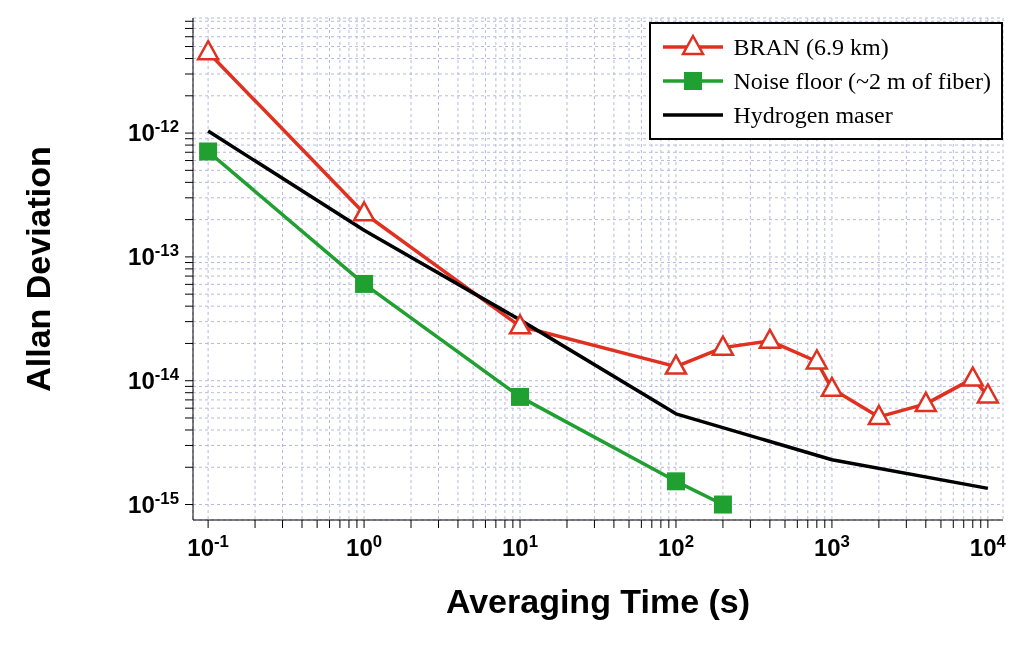 The height and width of the screenshot is (661, 1017). Describe the element at coordinates (598, 601) in the screenshot. I see `x-axis-title: Averaging Time (s)` at that location.